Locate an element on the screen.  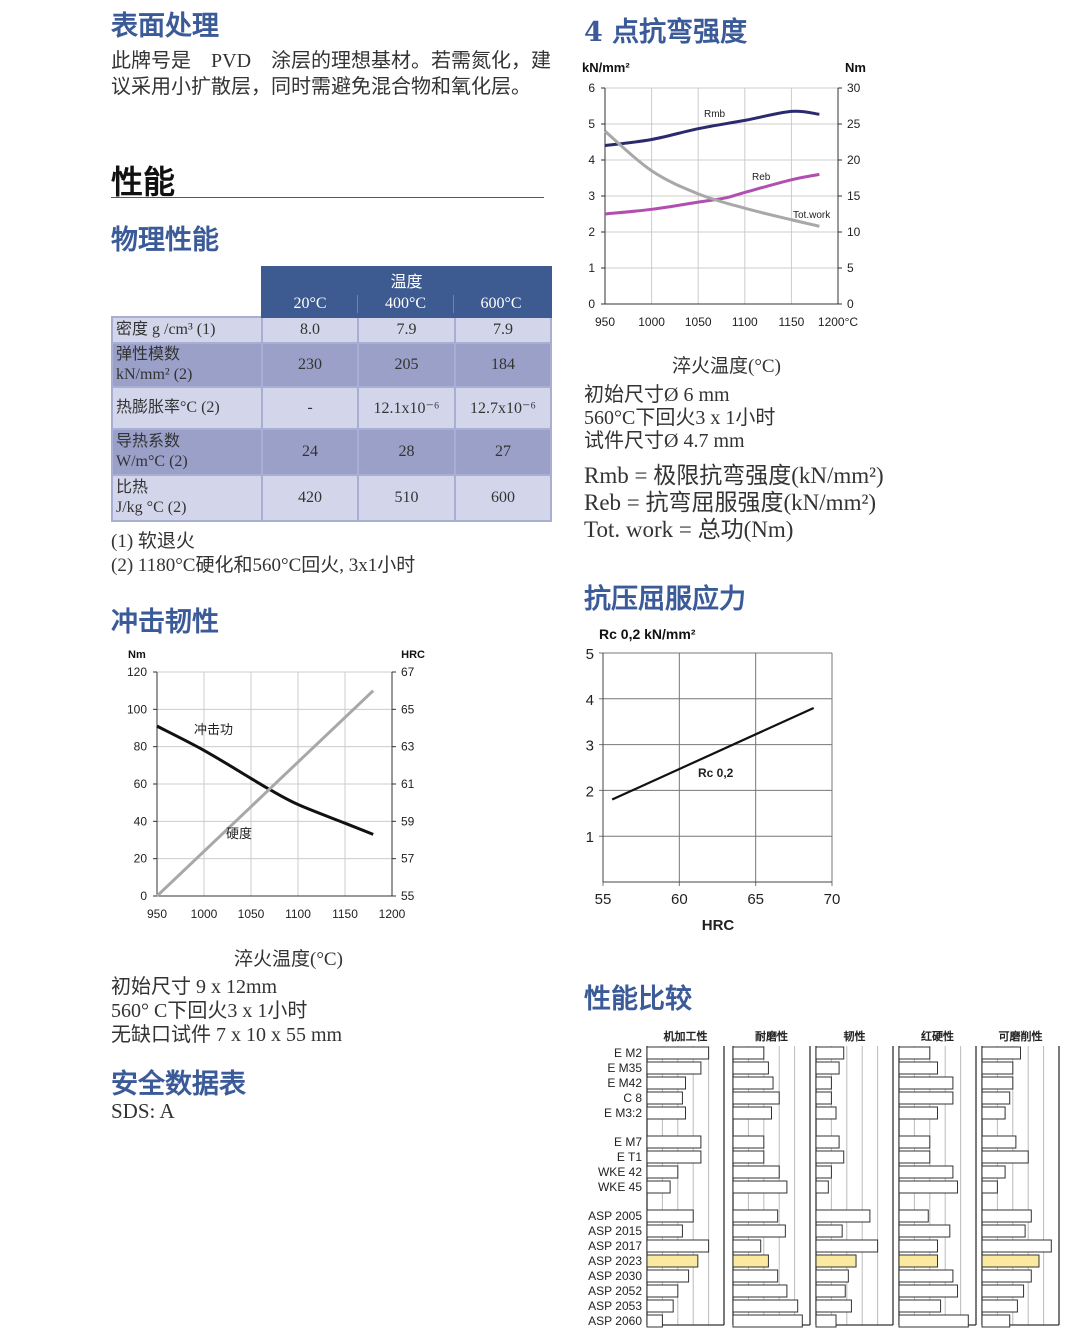
y2-axis-unit: Nm is located at coordinates (855, 67).